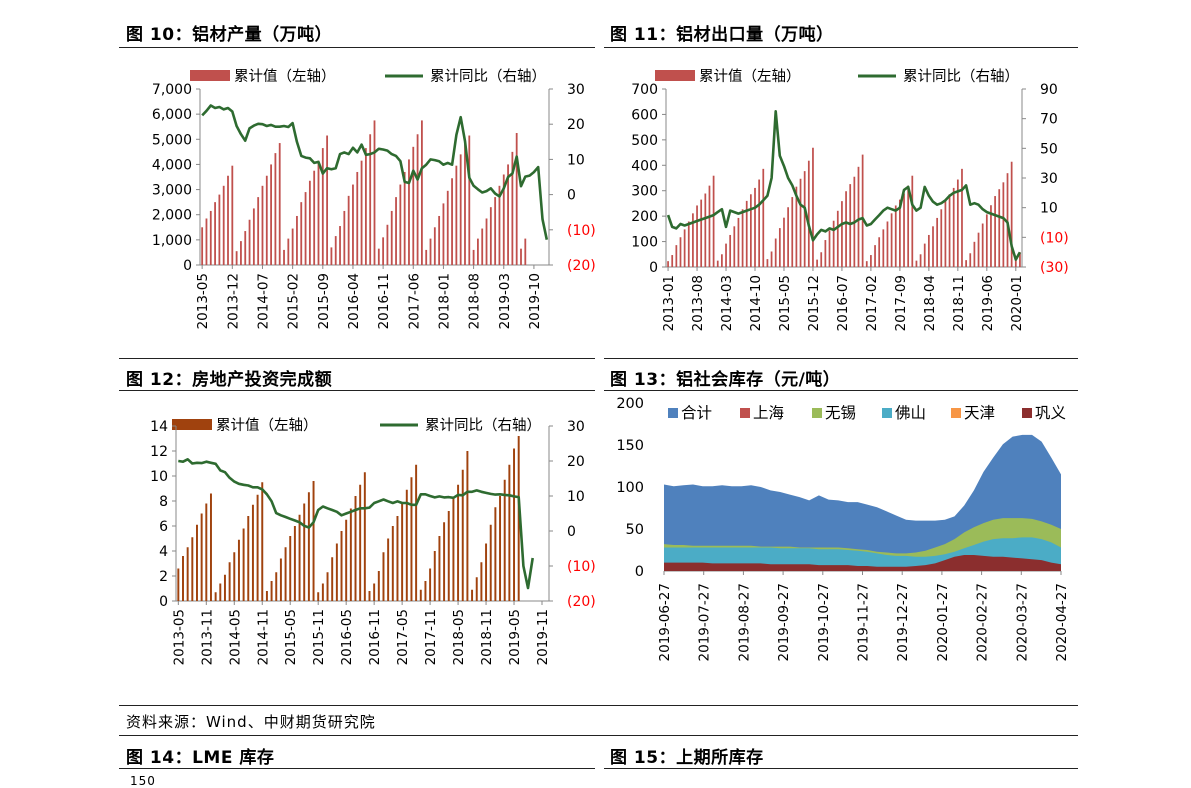 The image size is (1191, 788). I want to click on left-axis-tick-label: 3,000, so click(172, 191).